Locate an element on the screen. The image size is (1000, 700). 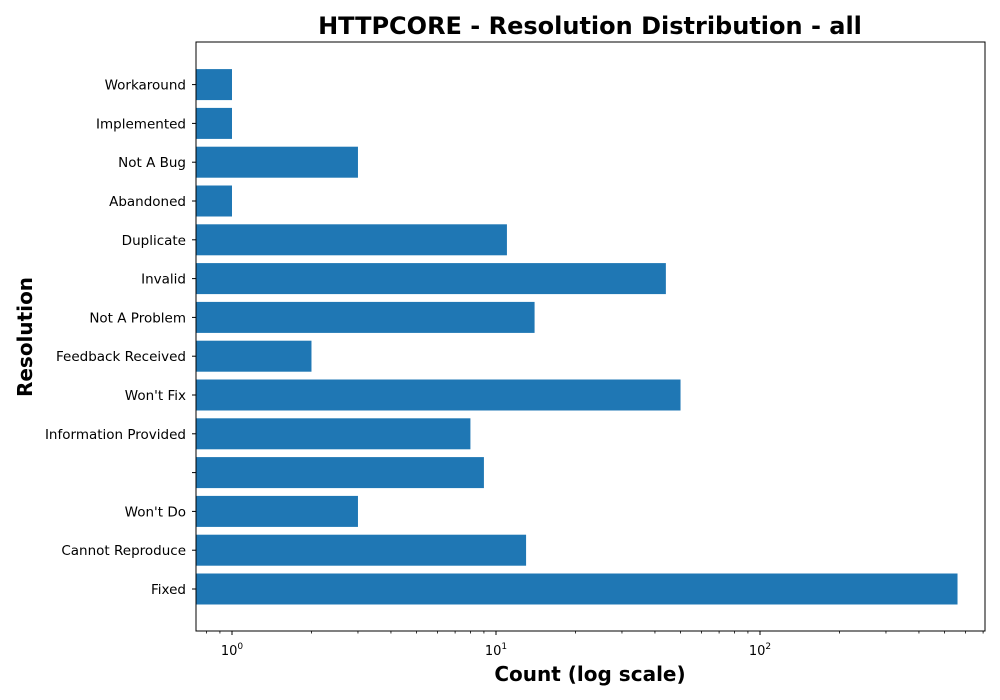
x-axis-label: Count (log scale) is located at coordinates (589, 674).